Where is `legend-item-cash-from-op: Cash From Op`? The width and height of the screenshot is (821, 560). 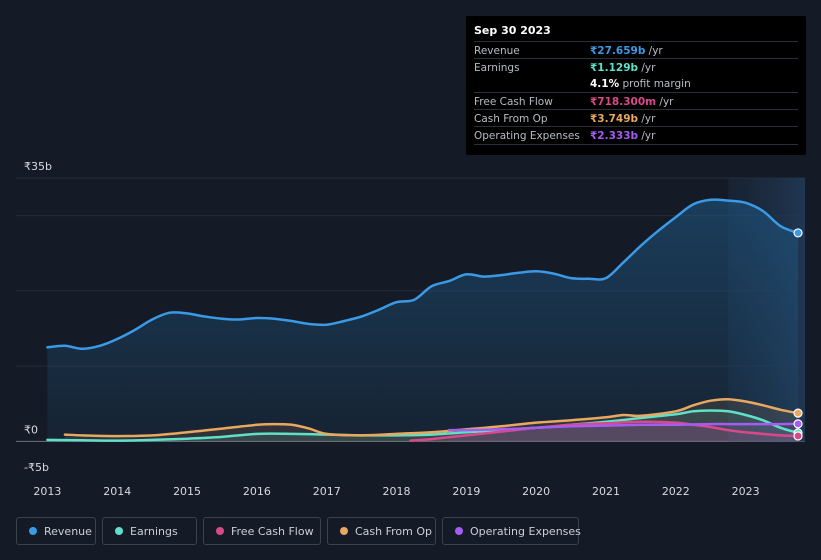 legend-item-cash-from-op: Cash From Op is located at coordinates (381, 531).